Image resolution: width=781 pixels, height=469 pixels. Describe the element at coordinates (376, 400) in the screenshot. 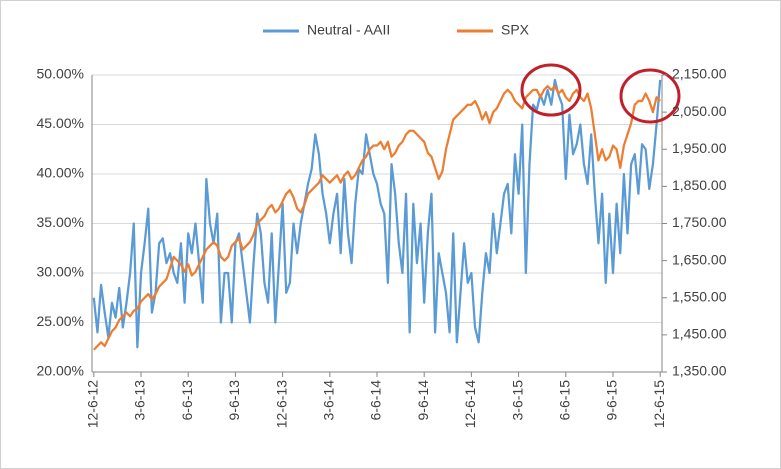

I see `x-tick-label: 6-6-14` at that location.